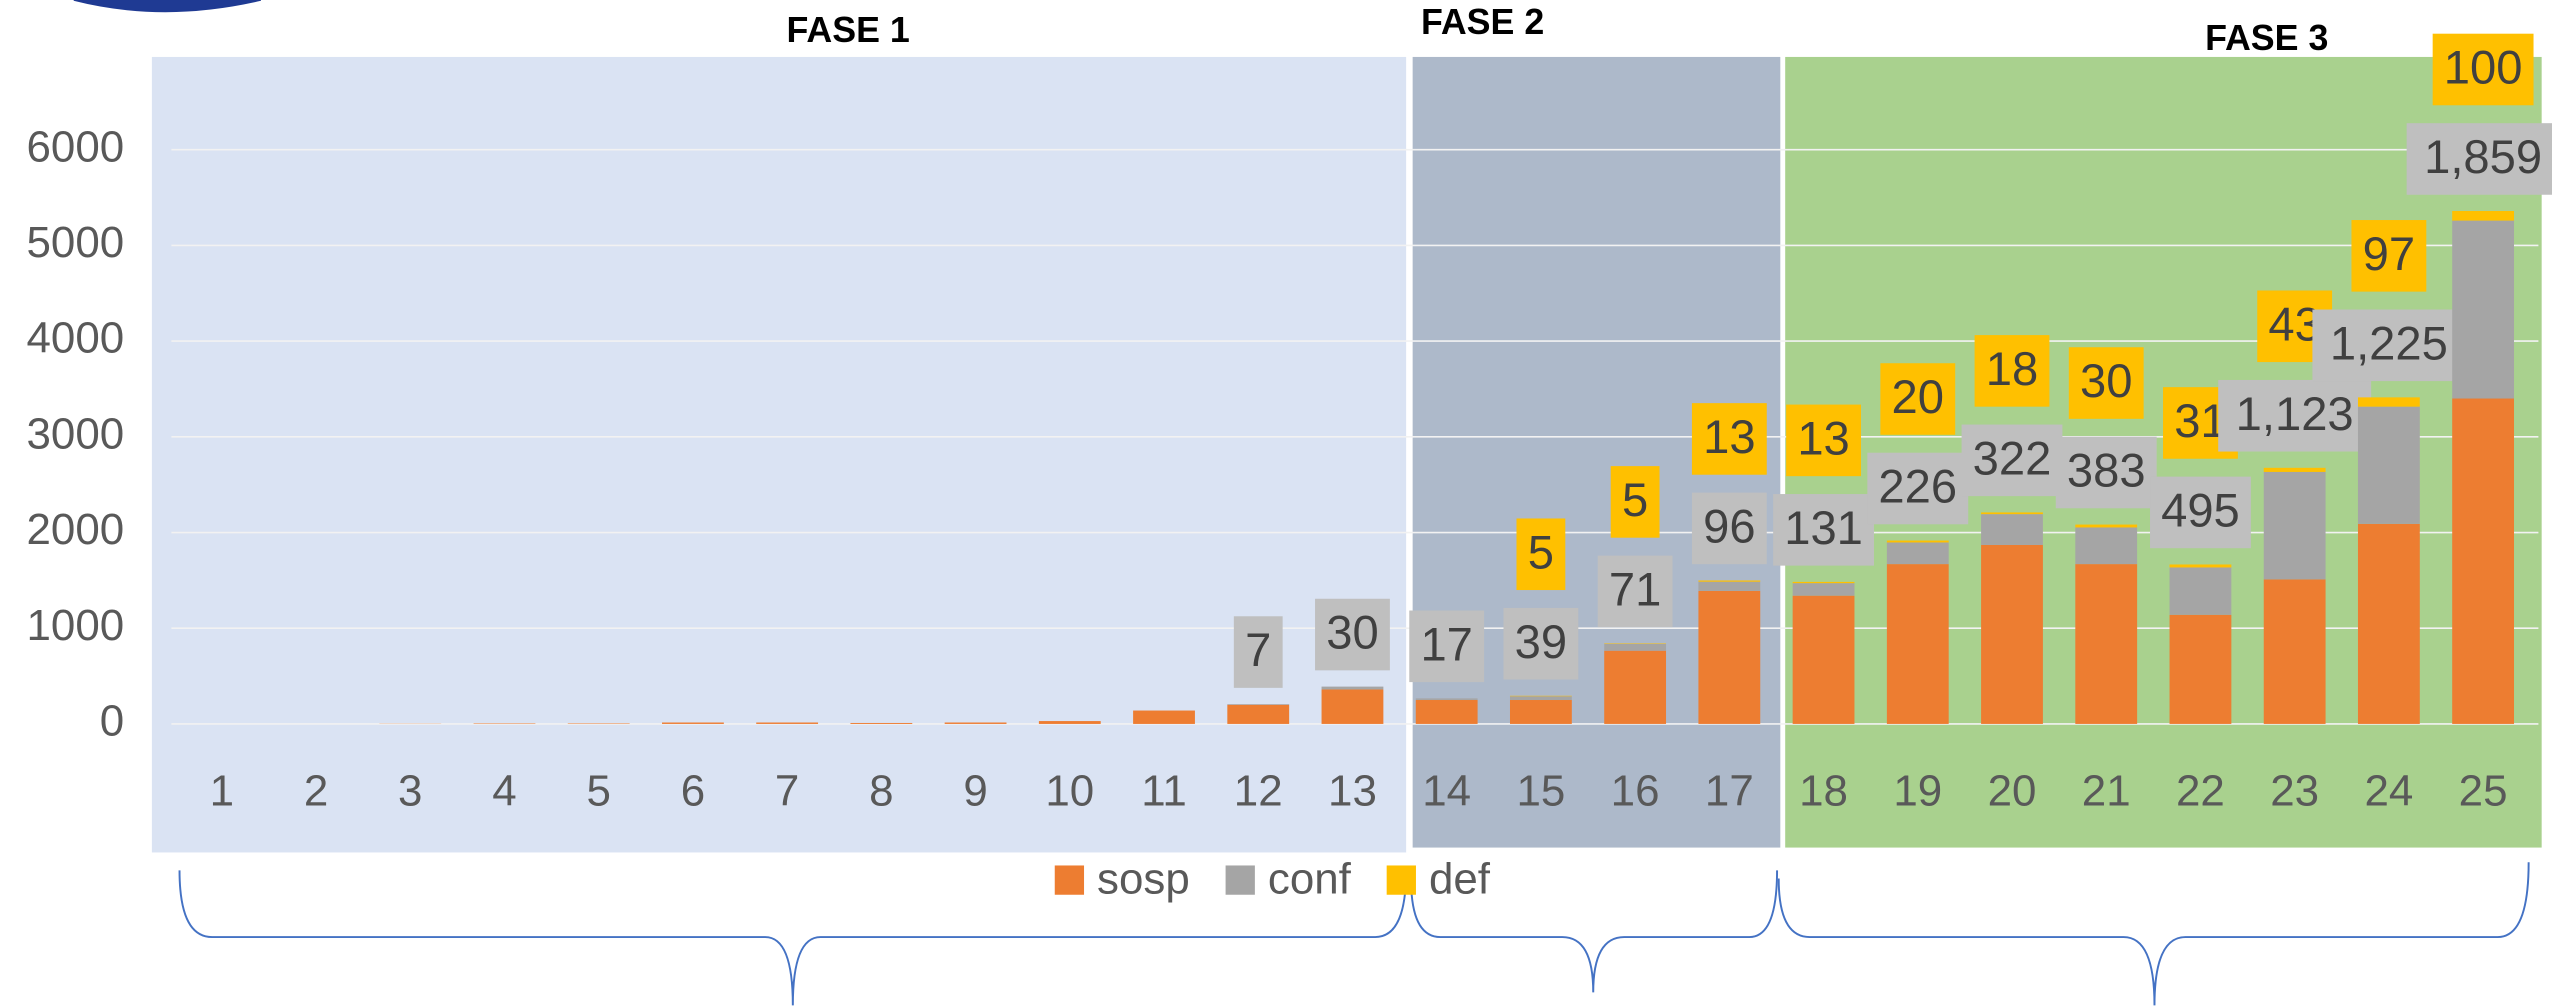 The width and height of the screenshot is (2552, 1007). What do you see at coordinates (2483, 790) in the screenshot?
I see `x-tick-label: 25` at bounding box center [2483, 790].